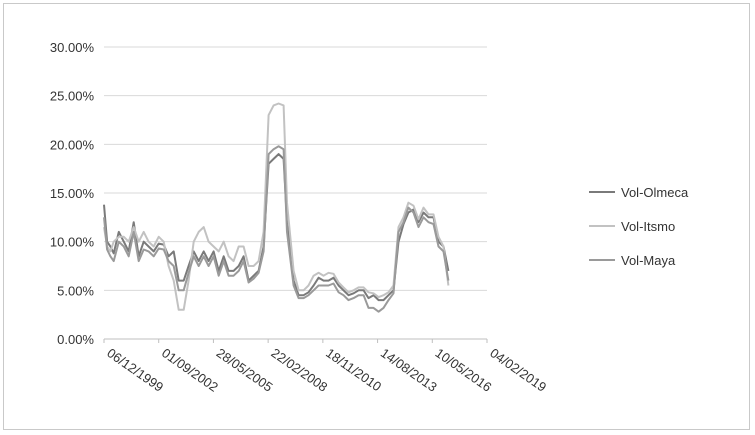 The width and height of the screenshot is (755, 435). Describe the element at coordinates (190, 370) in the screenshot. I see `x-tick-label: 01/09/2002` at that location.